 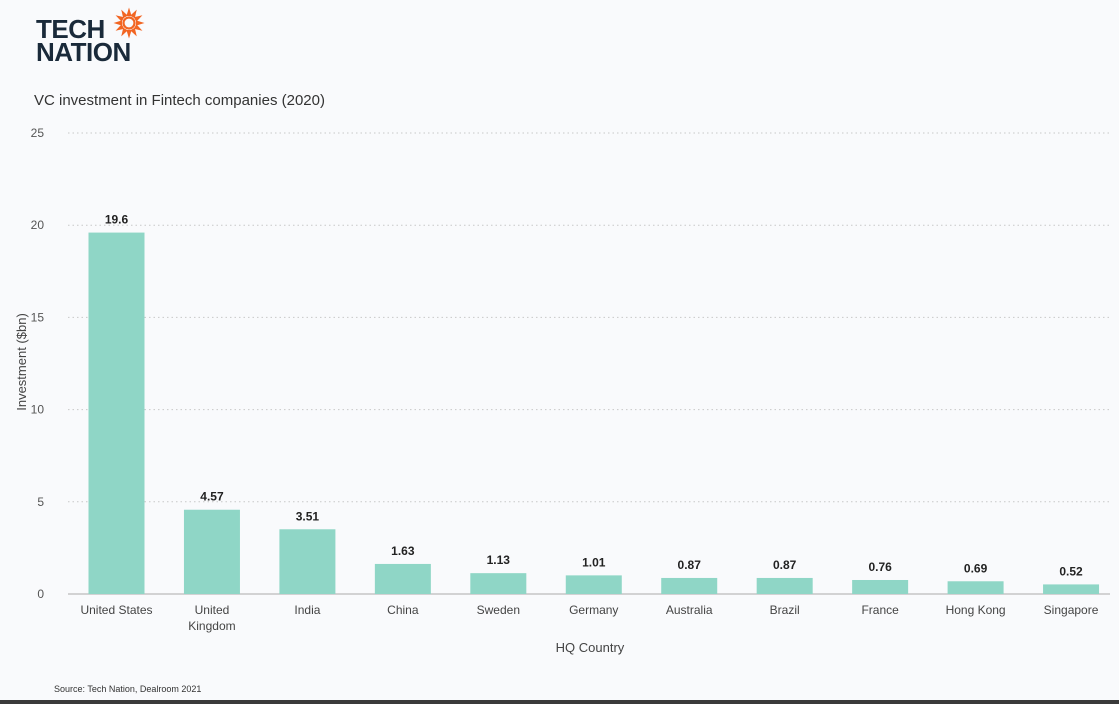 What do you see at coordinates (40, 594) in the screenshot?
I see `y-tick-label: 0` at bounding box center [40, 594].